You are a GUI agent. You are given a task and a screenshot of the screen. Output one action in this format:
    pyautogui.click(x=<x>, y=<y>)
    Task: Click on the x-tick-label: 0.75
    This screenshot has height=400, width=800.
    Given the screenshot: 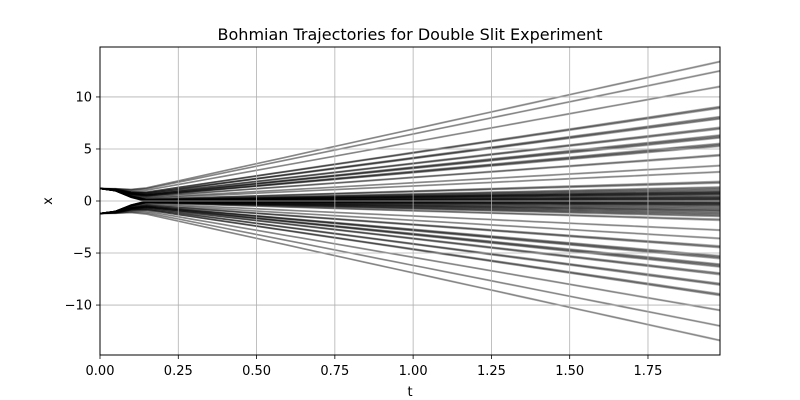 What is the action you would take?
    pyautogui.click(x=334, y=371)
    